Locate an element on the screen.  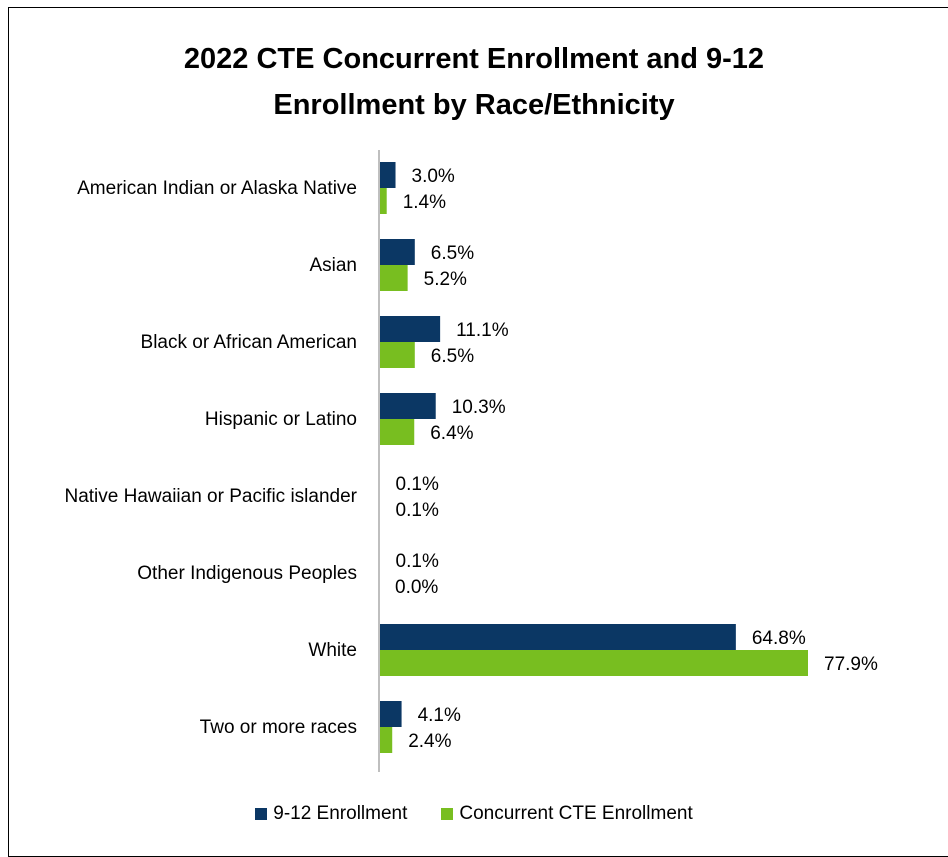
data-label: 0.0% is located at coordinates (416, 587).